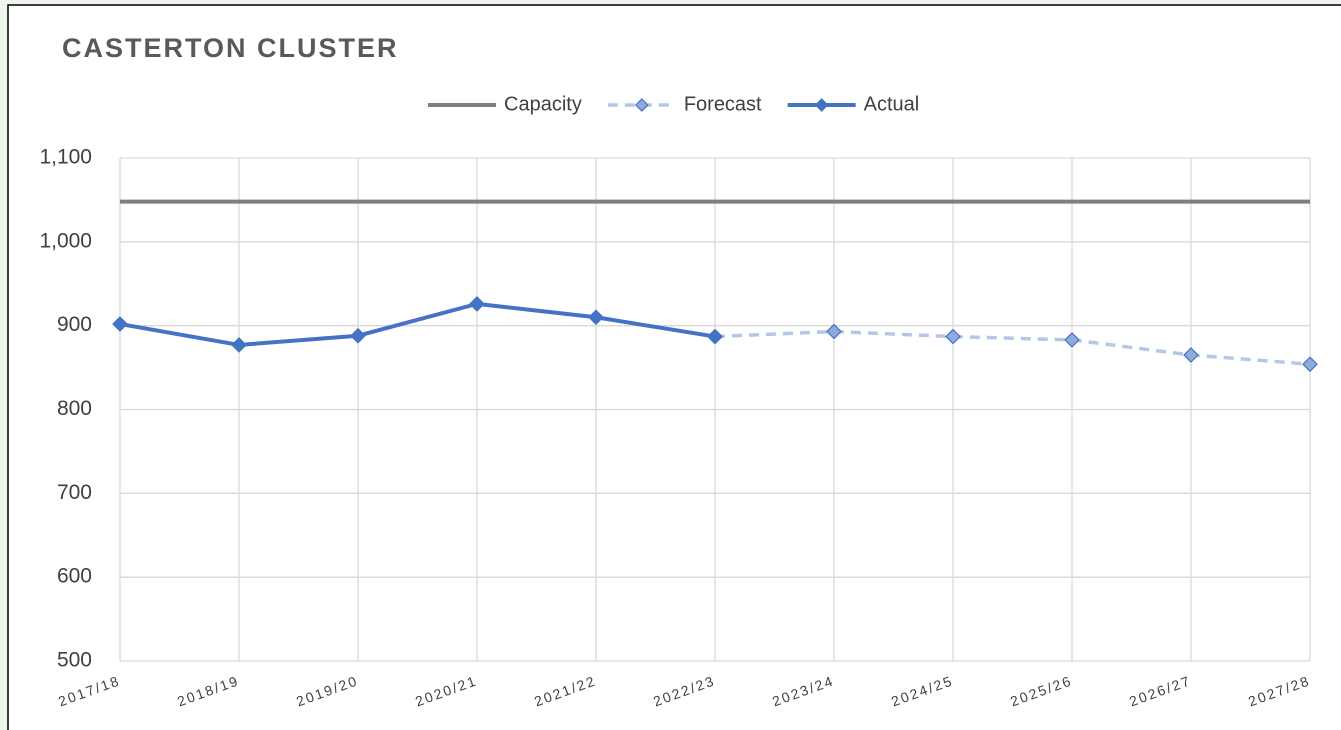  Describe the element at coordinates (230, 48) in the screenshot. I see `chart-title: CASTERTON CLUSTER` at that location.